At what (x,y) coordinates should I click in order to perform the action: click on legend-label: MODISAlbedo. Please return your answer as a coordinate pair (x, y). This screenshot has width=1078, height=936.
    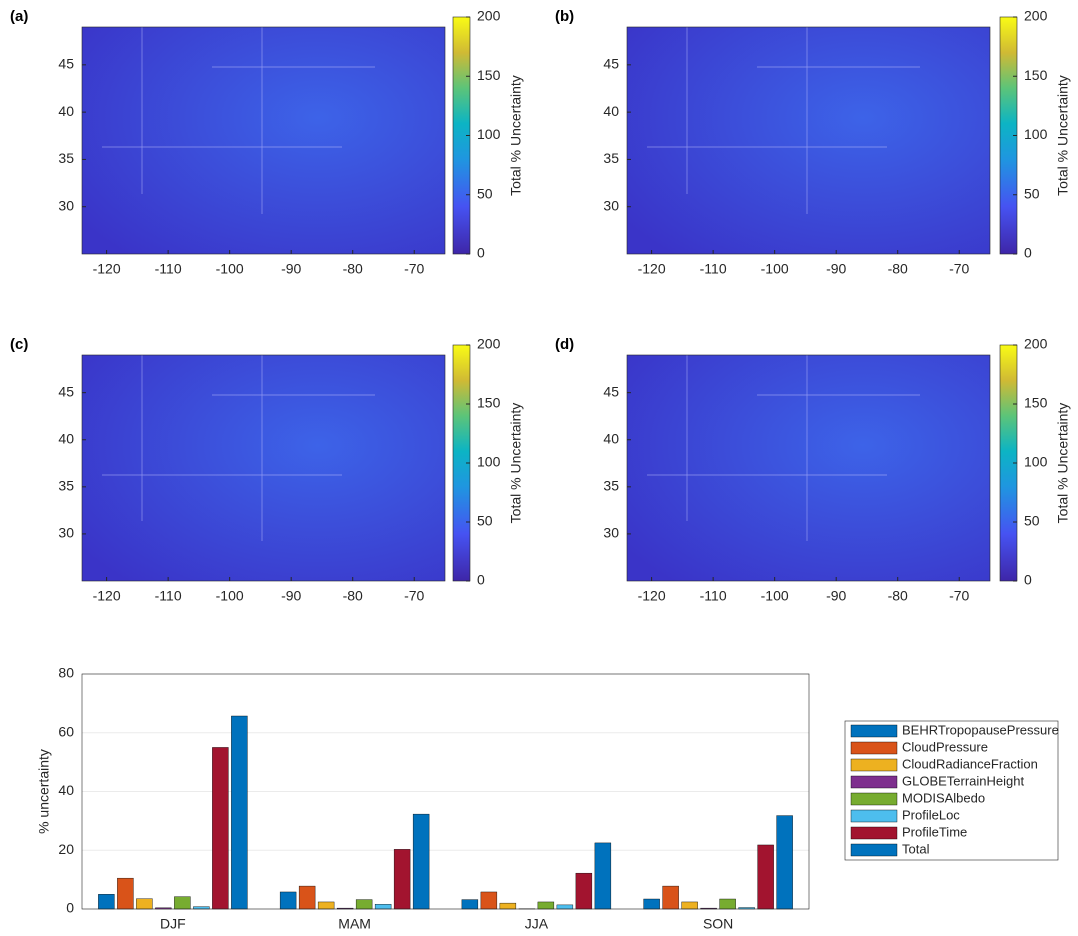
    Looking at the image, I should click on (943, 797).